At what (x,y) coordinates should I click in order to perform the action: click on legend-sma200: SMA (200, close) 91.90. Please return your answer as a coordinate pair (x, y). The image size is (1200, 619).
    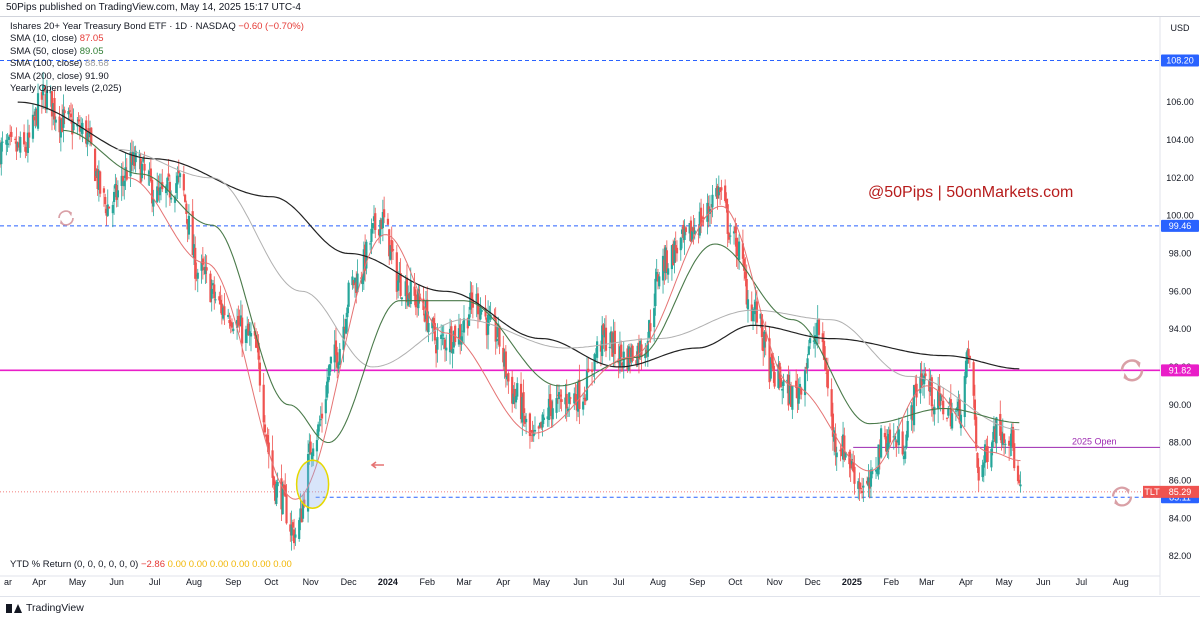
    Looking at the image, I should click on (59, 76).